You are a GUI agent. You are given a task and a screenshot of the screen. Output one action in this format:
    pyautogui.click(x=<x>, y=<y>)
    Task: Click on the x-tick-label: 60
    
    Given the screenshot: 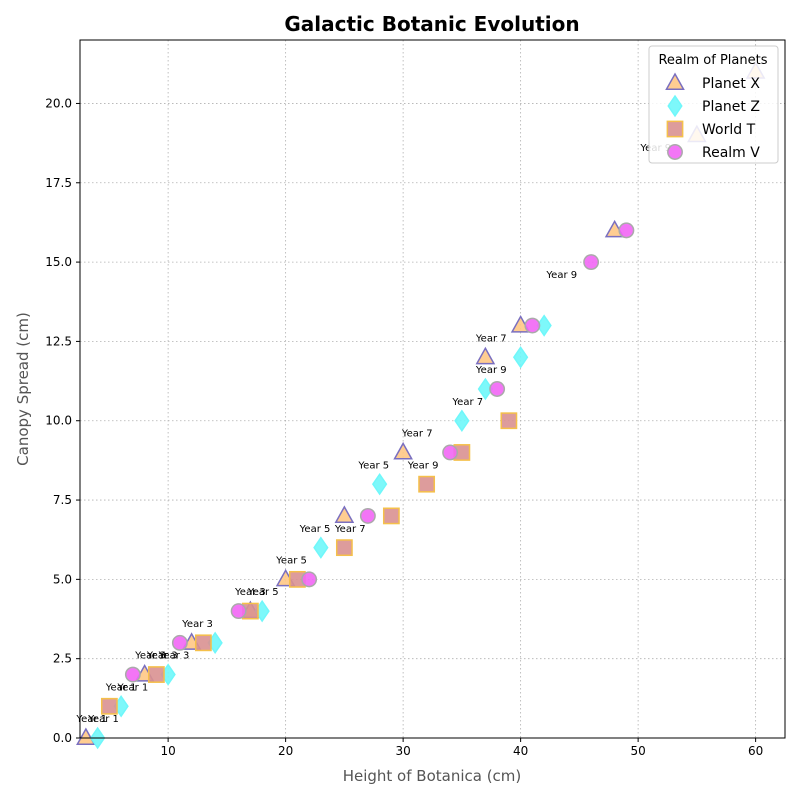 What is the action you would take?
    pyautogui.click(x=755, y=751)
    